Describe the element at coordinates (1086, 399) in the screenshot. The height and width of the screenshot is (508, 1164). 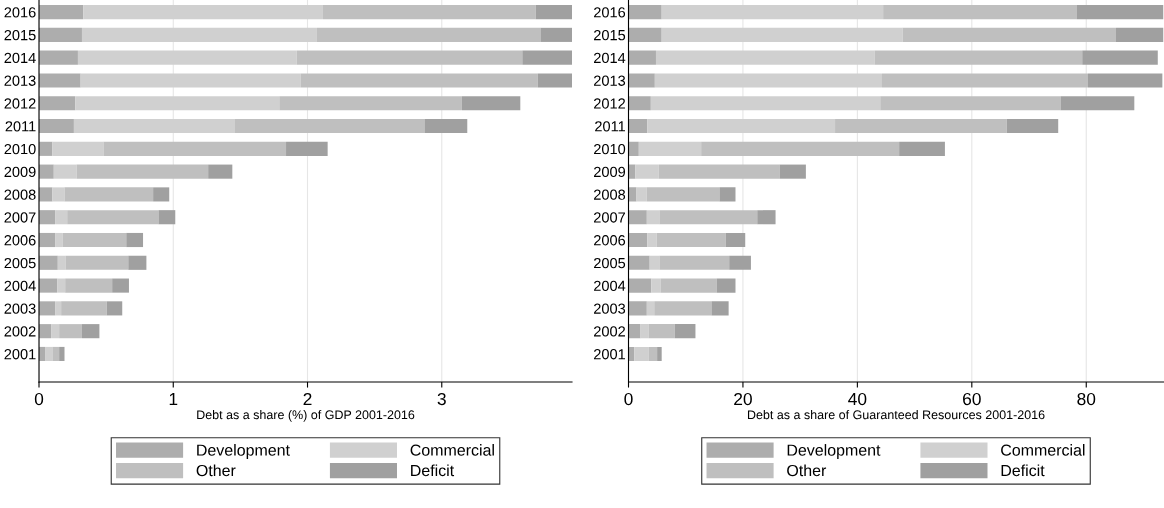
I see `x-tick-label: 80` at that location.